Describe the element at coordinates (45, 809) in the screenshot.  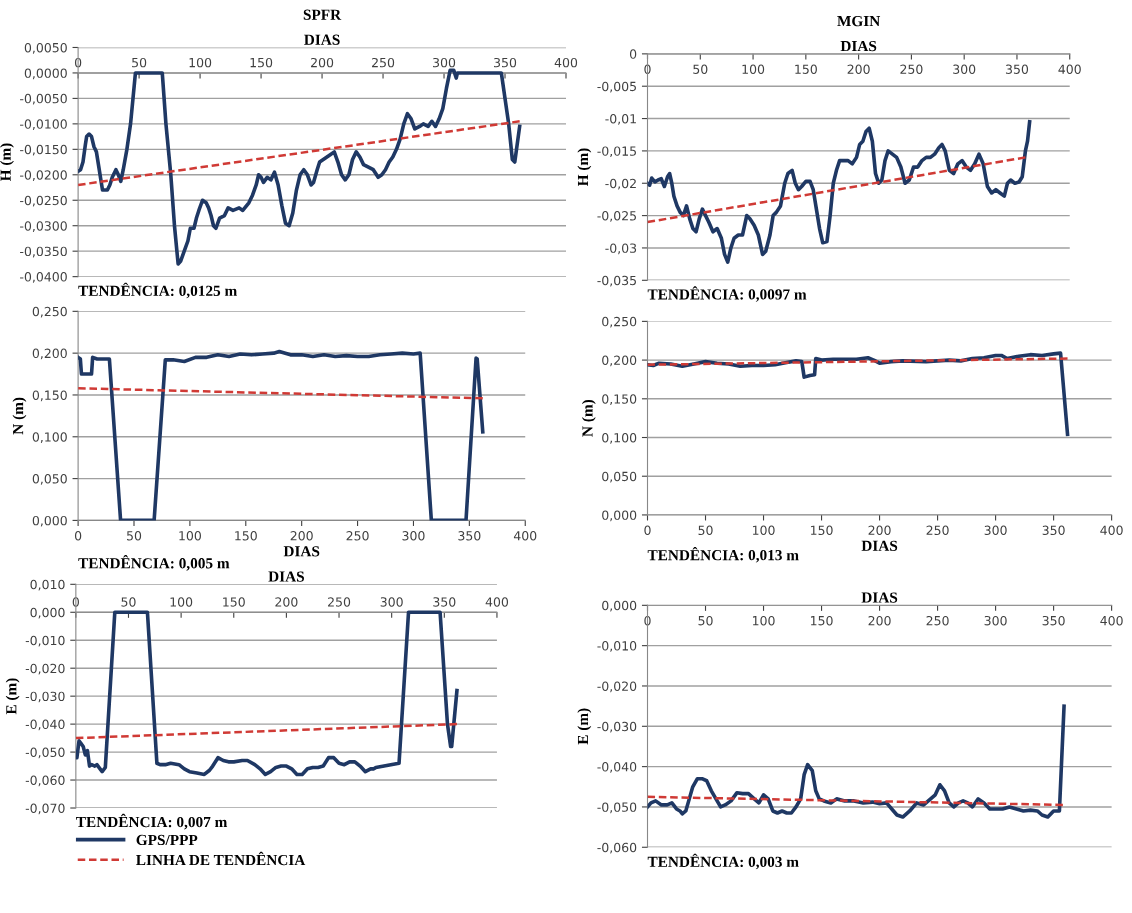
I see `y-tick-label: -0,070` at that location.